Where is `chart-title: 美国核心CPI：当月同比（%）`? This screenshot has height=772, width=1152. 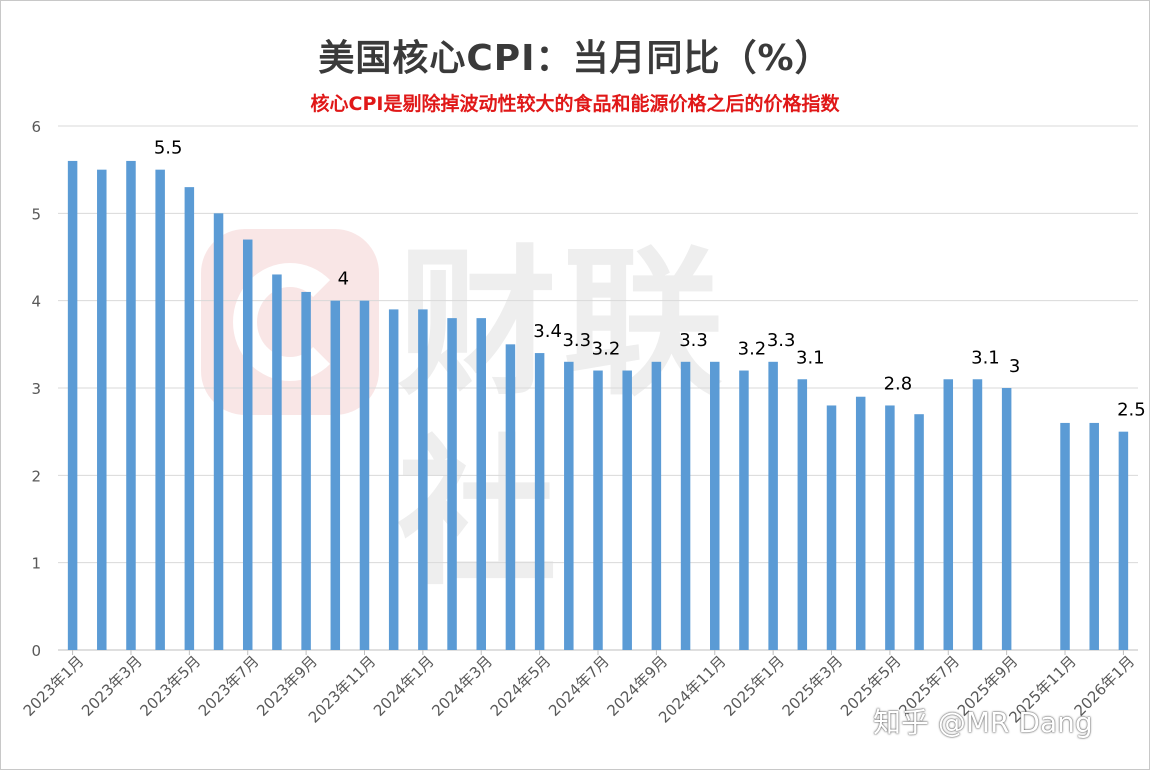
chart-title: 美国核心CPI：当月同比（%） is located at coordinates (575, 58).